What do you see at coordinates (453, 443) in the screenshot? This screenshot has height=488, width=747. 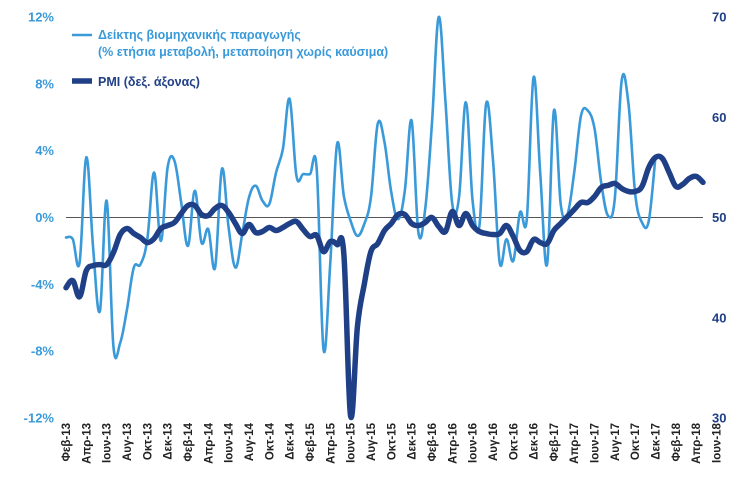 I see `x-tick-label: Απρ-16` at bounding box center [453, 443].